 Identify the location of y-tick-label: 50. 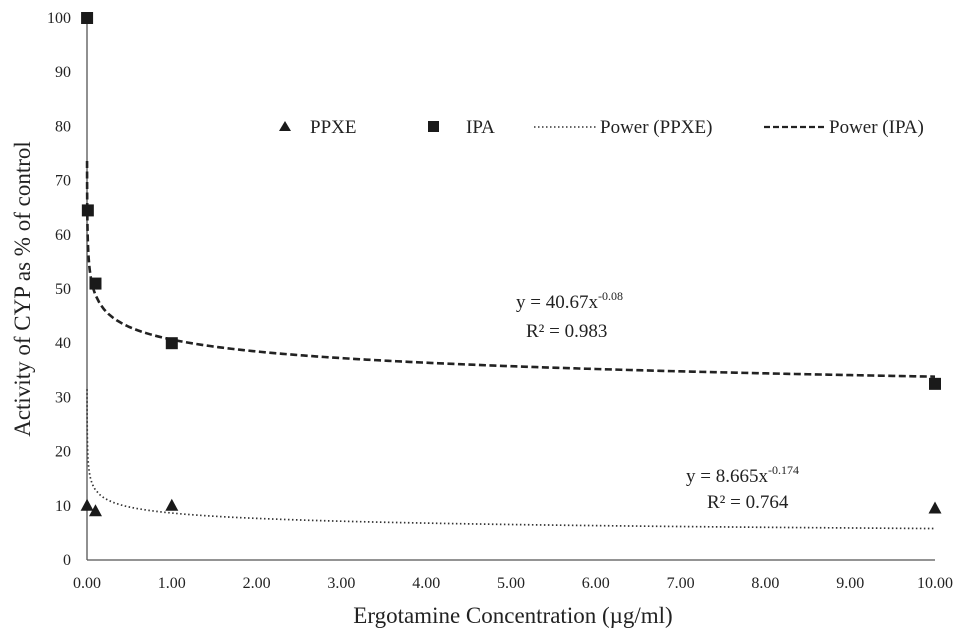
(63, 289).